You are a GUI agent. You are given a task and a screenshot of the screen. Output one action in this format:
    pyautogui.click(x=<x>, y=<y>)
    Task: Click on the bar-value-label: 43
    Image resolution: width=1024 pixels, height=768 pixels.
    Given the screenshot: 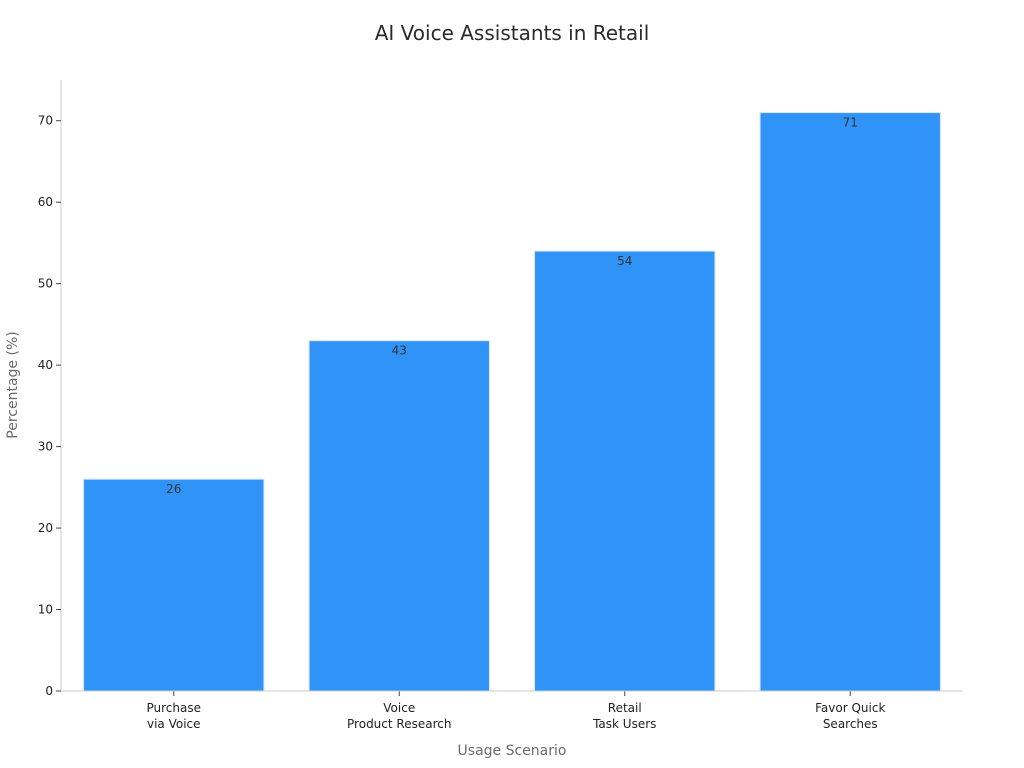 What is the action you would take?
    pyautogui.click(x=399, y=351)
    